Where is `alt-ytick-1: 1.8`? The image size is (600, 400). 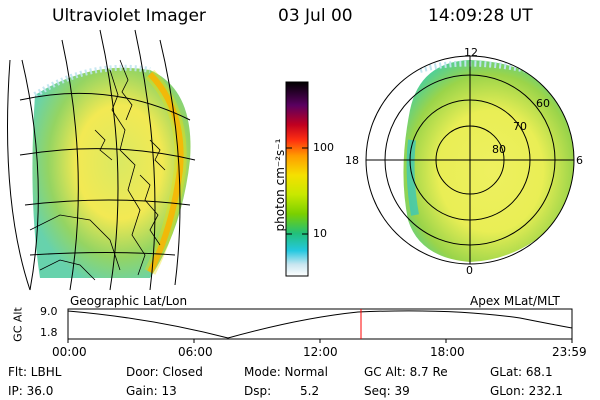
alt-ytick-1: 1.8 is located at coordinates (49, 332).